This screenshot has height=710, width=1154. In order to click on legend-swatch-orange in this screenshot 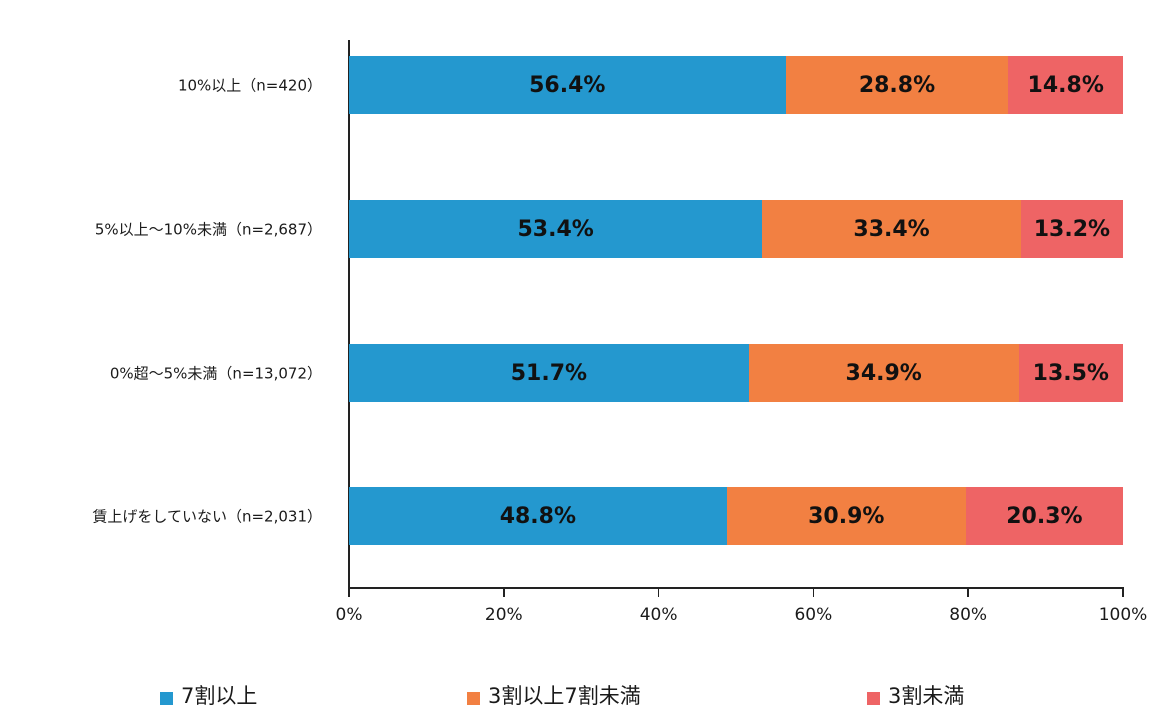, I will do `click(473, 698)`.